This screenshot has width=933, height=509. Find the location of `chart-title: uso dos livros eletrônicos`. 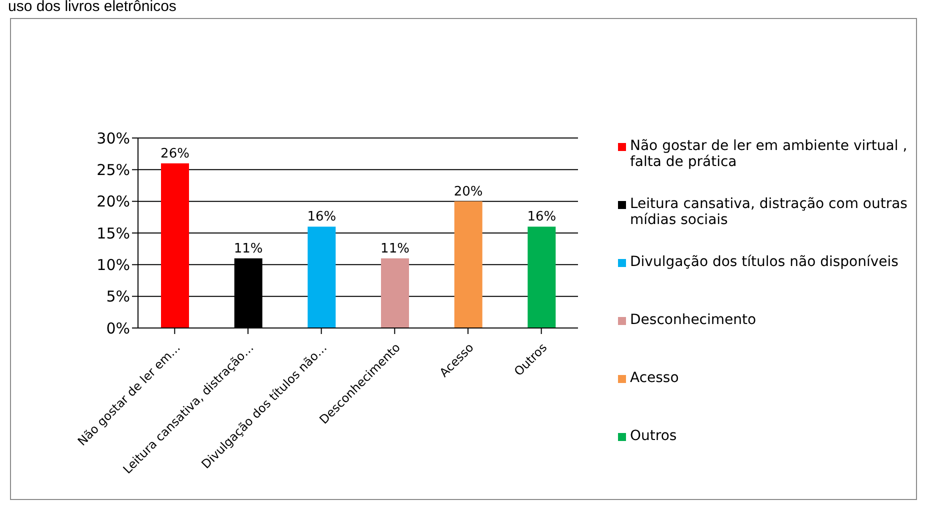

chart-title: uso dos livros eletrônicos is located at coordinates (92, 7).